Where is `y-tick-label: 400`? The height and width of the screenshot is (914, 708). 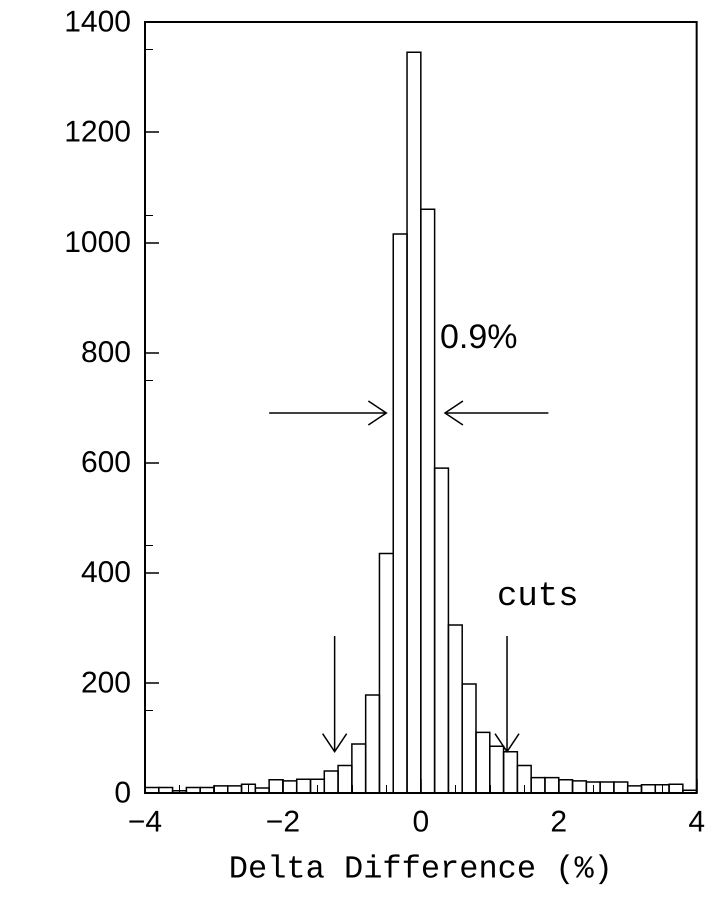 y-tick-label: 400 is located at coordinates (105, 573).